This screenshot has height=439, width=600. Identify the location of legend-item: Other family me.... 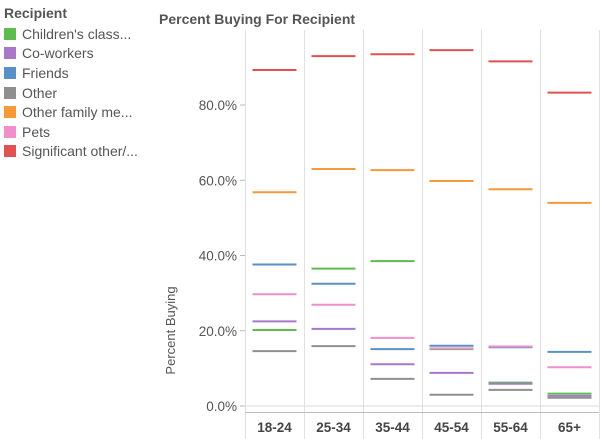
(79, 112).